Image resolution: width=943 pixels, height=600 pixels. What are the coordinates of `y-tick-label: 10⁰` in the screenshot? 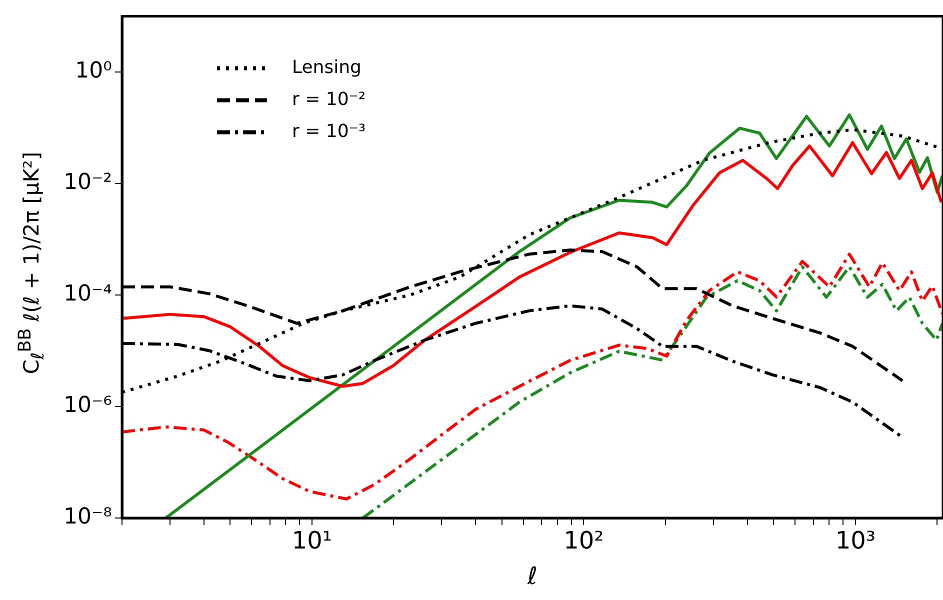 It's located at (93, 71).